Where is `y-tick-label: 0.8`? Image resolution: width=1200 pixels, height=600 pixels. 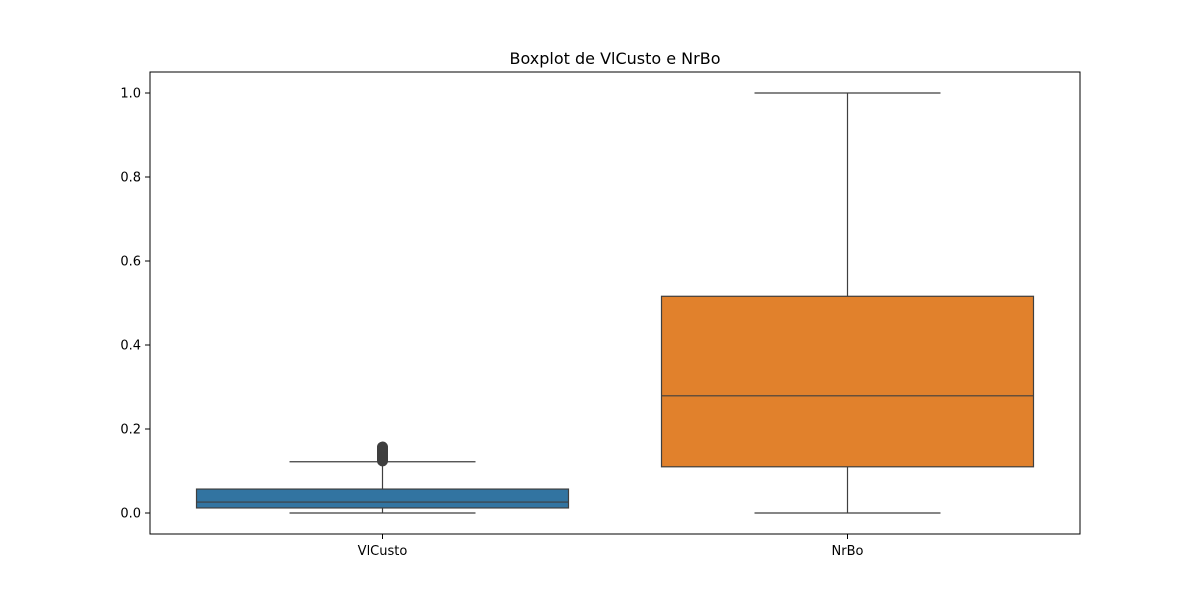 y-tick-label: 0.8 is located at coordinates (130, 178).